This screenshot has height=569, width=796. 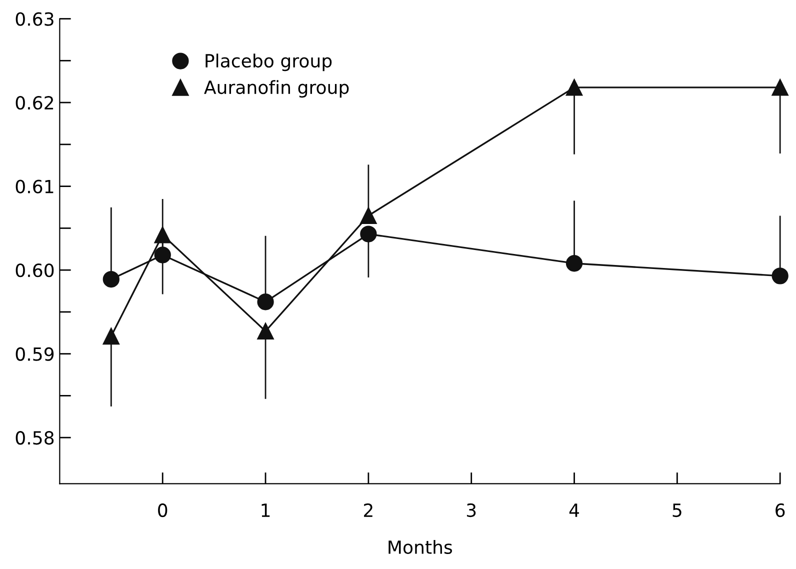 I want to click on x-tick-label: 1, so click(x=266, y=510).